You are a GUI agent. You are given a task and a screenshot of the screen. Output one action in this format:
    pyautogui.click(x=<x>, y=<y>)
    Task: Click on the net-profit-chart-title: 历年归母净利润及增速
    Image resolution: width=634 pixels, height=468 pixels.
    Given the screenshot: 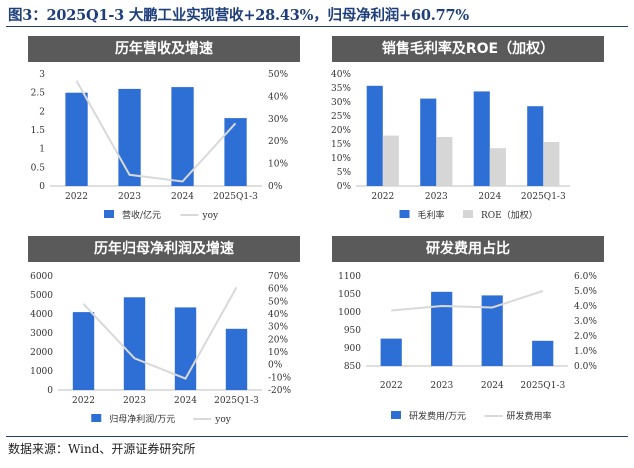 What is the action you would take?
    pyautogui.click(x=164, y=249)
    